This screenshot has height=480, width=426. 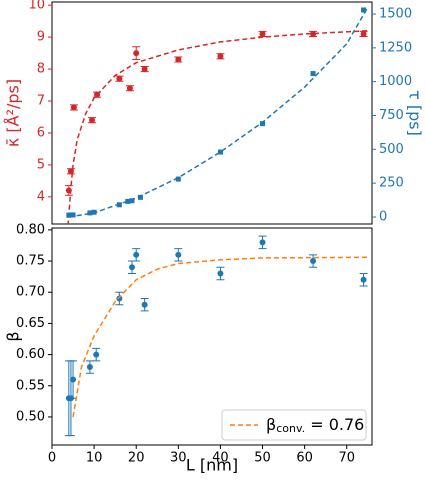 I want to click on x-tick-label: 0, so click(x=52, y=458).